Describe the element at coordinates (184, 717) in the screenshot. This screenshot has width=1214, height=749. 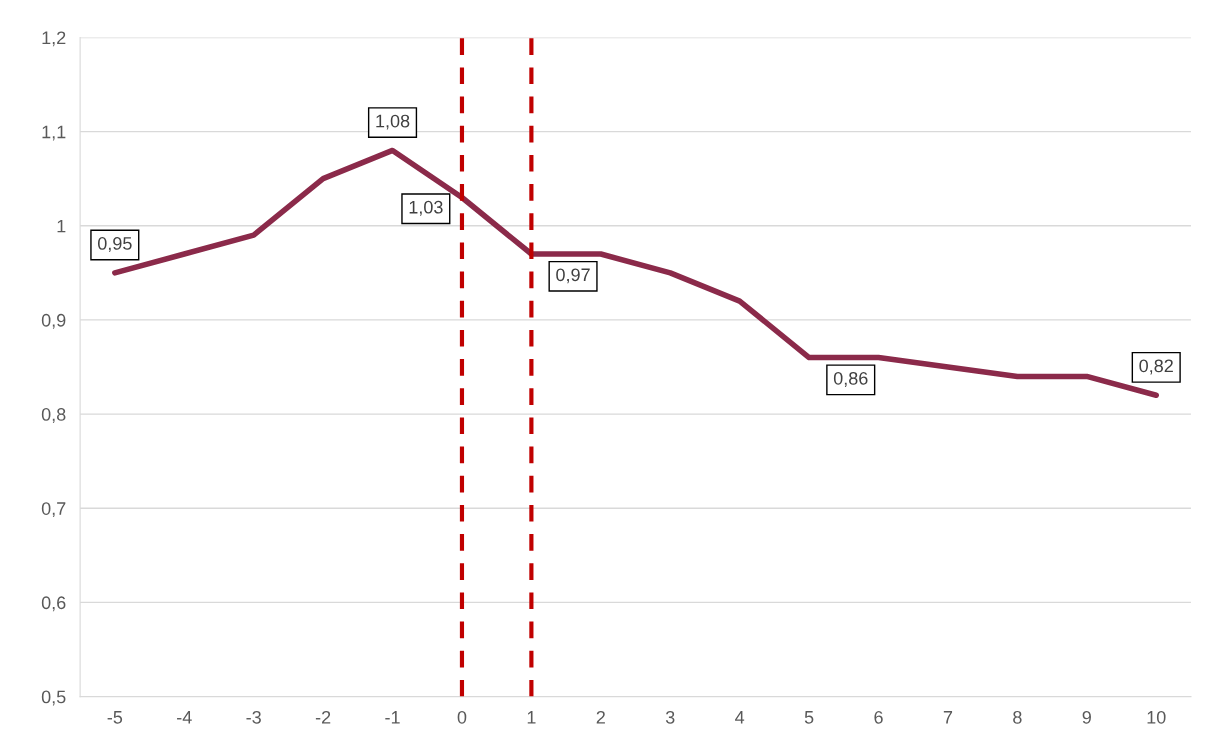
I see `x-tick-label: -4` at that location.